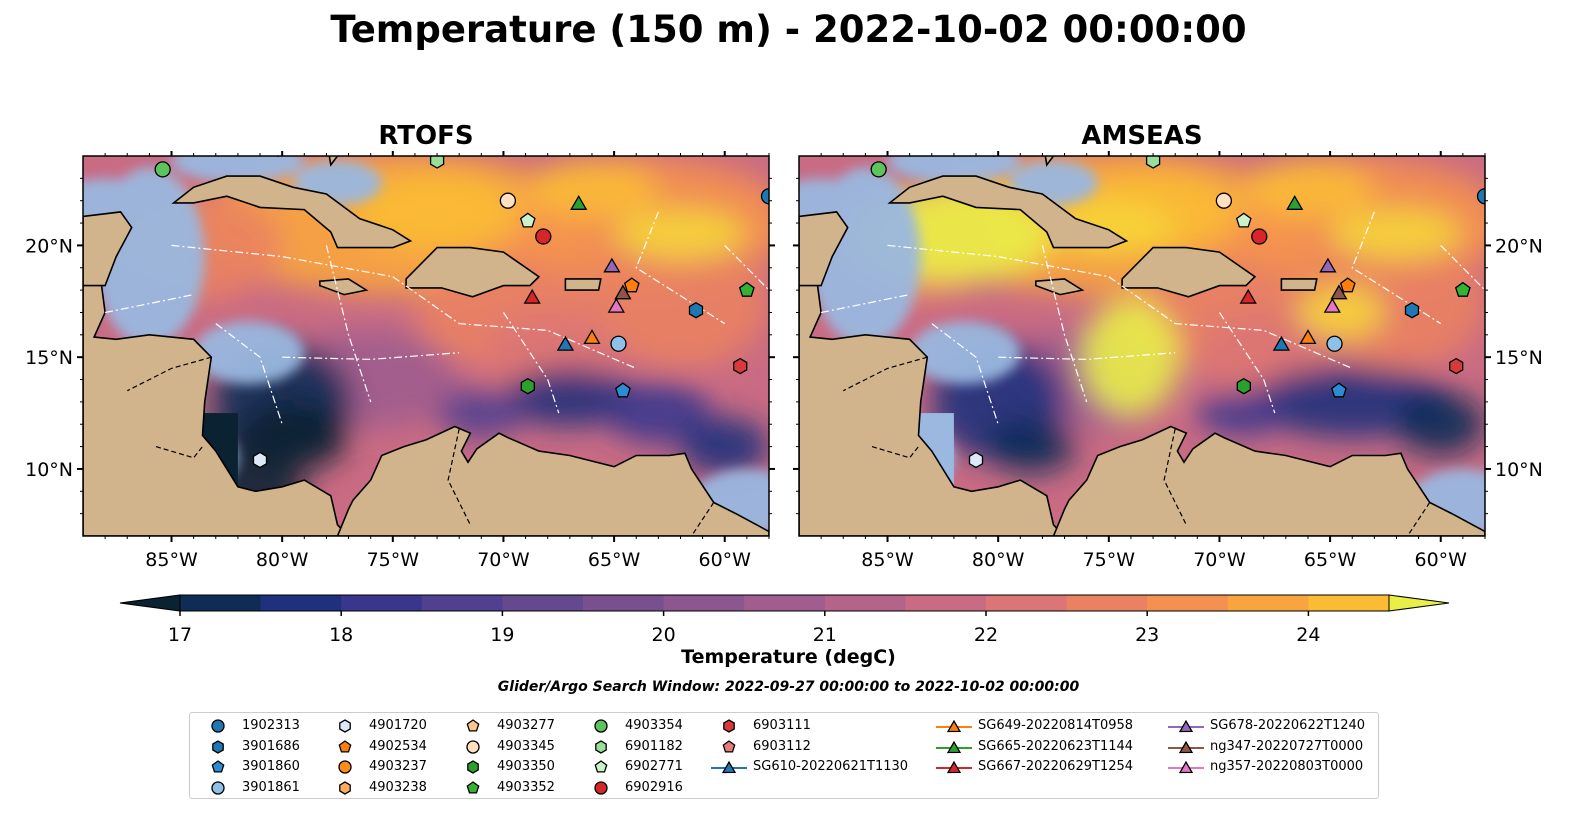 Image resolution: width=1577 pixels, height=827 pixels. I want to click on colorbar-tick-label: 22, so click(986, 635).